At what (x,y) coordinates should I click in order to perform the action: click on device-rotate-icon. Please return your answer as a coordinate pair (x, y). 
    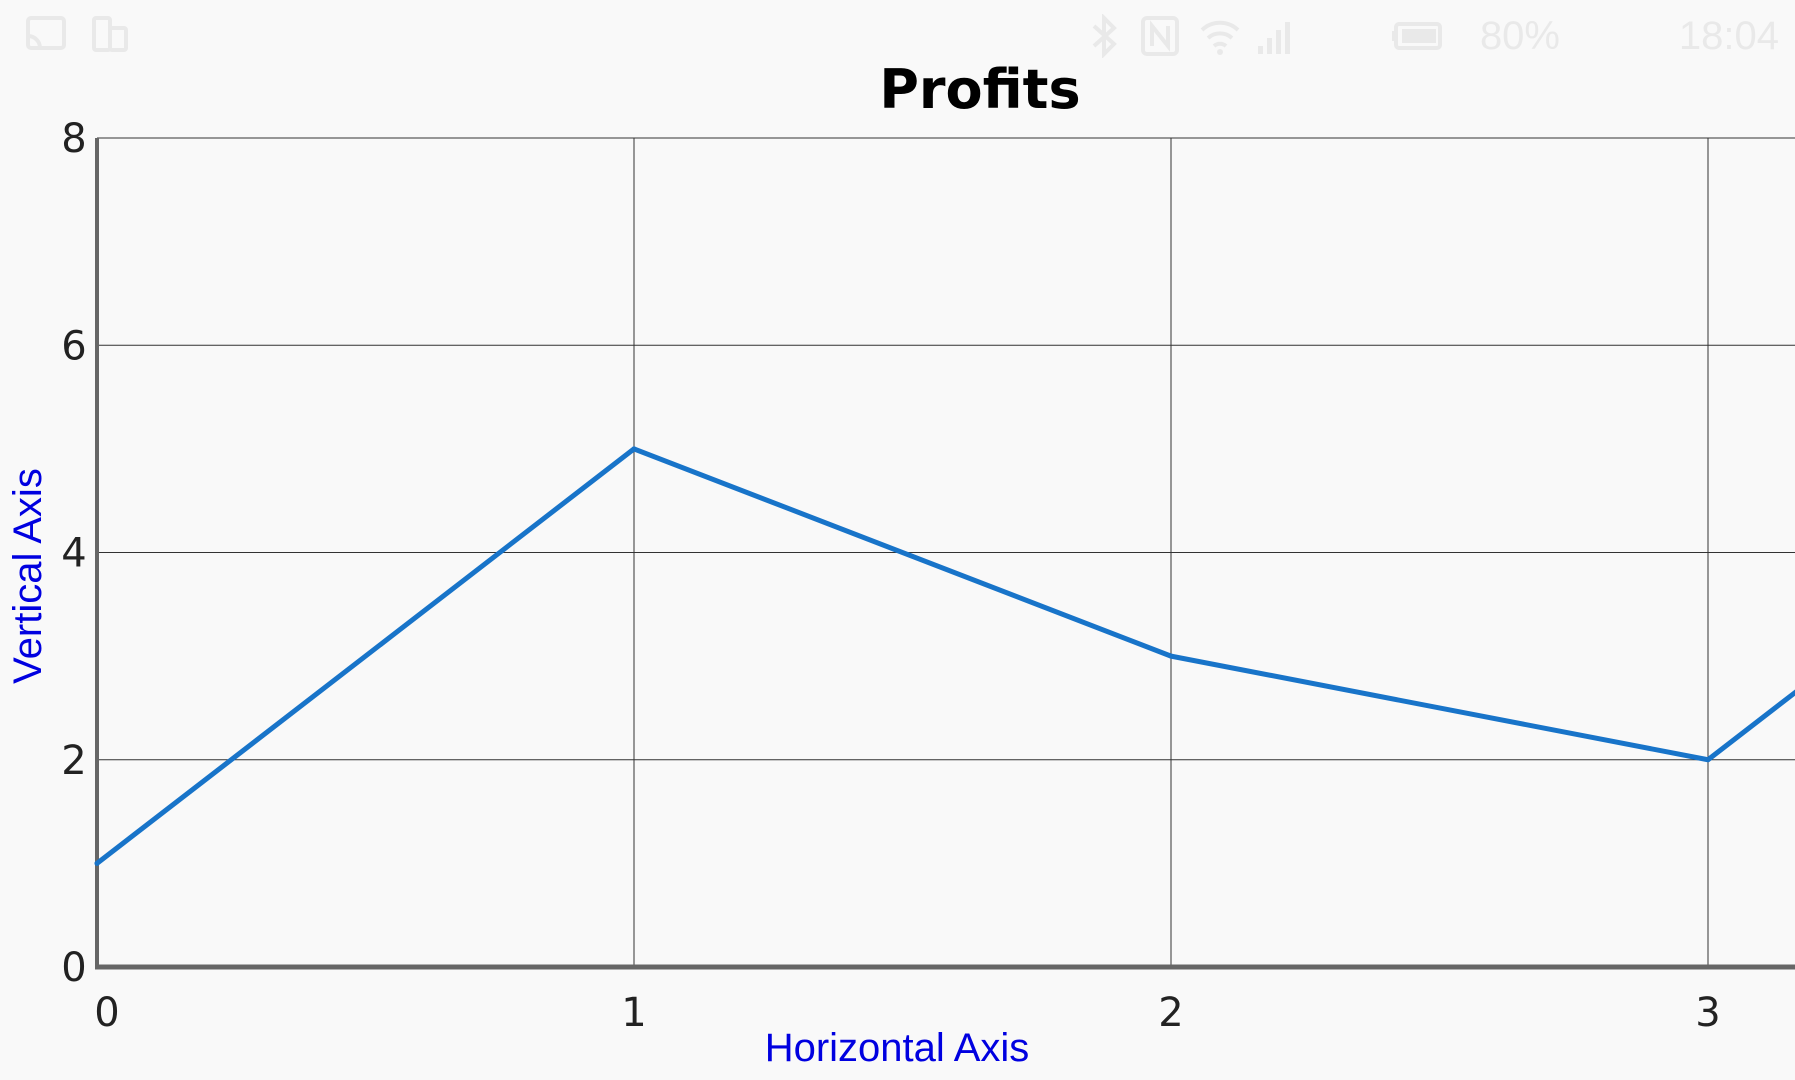
    Looking at the image, I should click on (110, 34).